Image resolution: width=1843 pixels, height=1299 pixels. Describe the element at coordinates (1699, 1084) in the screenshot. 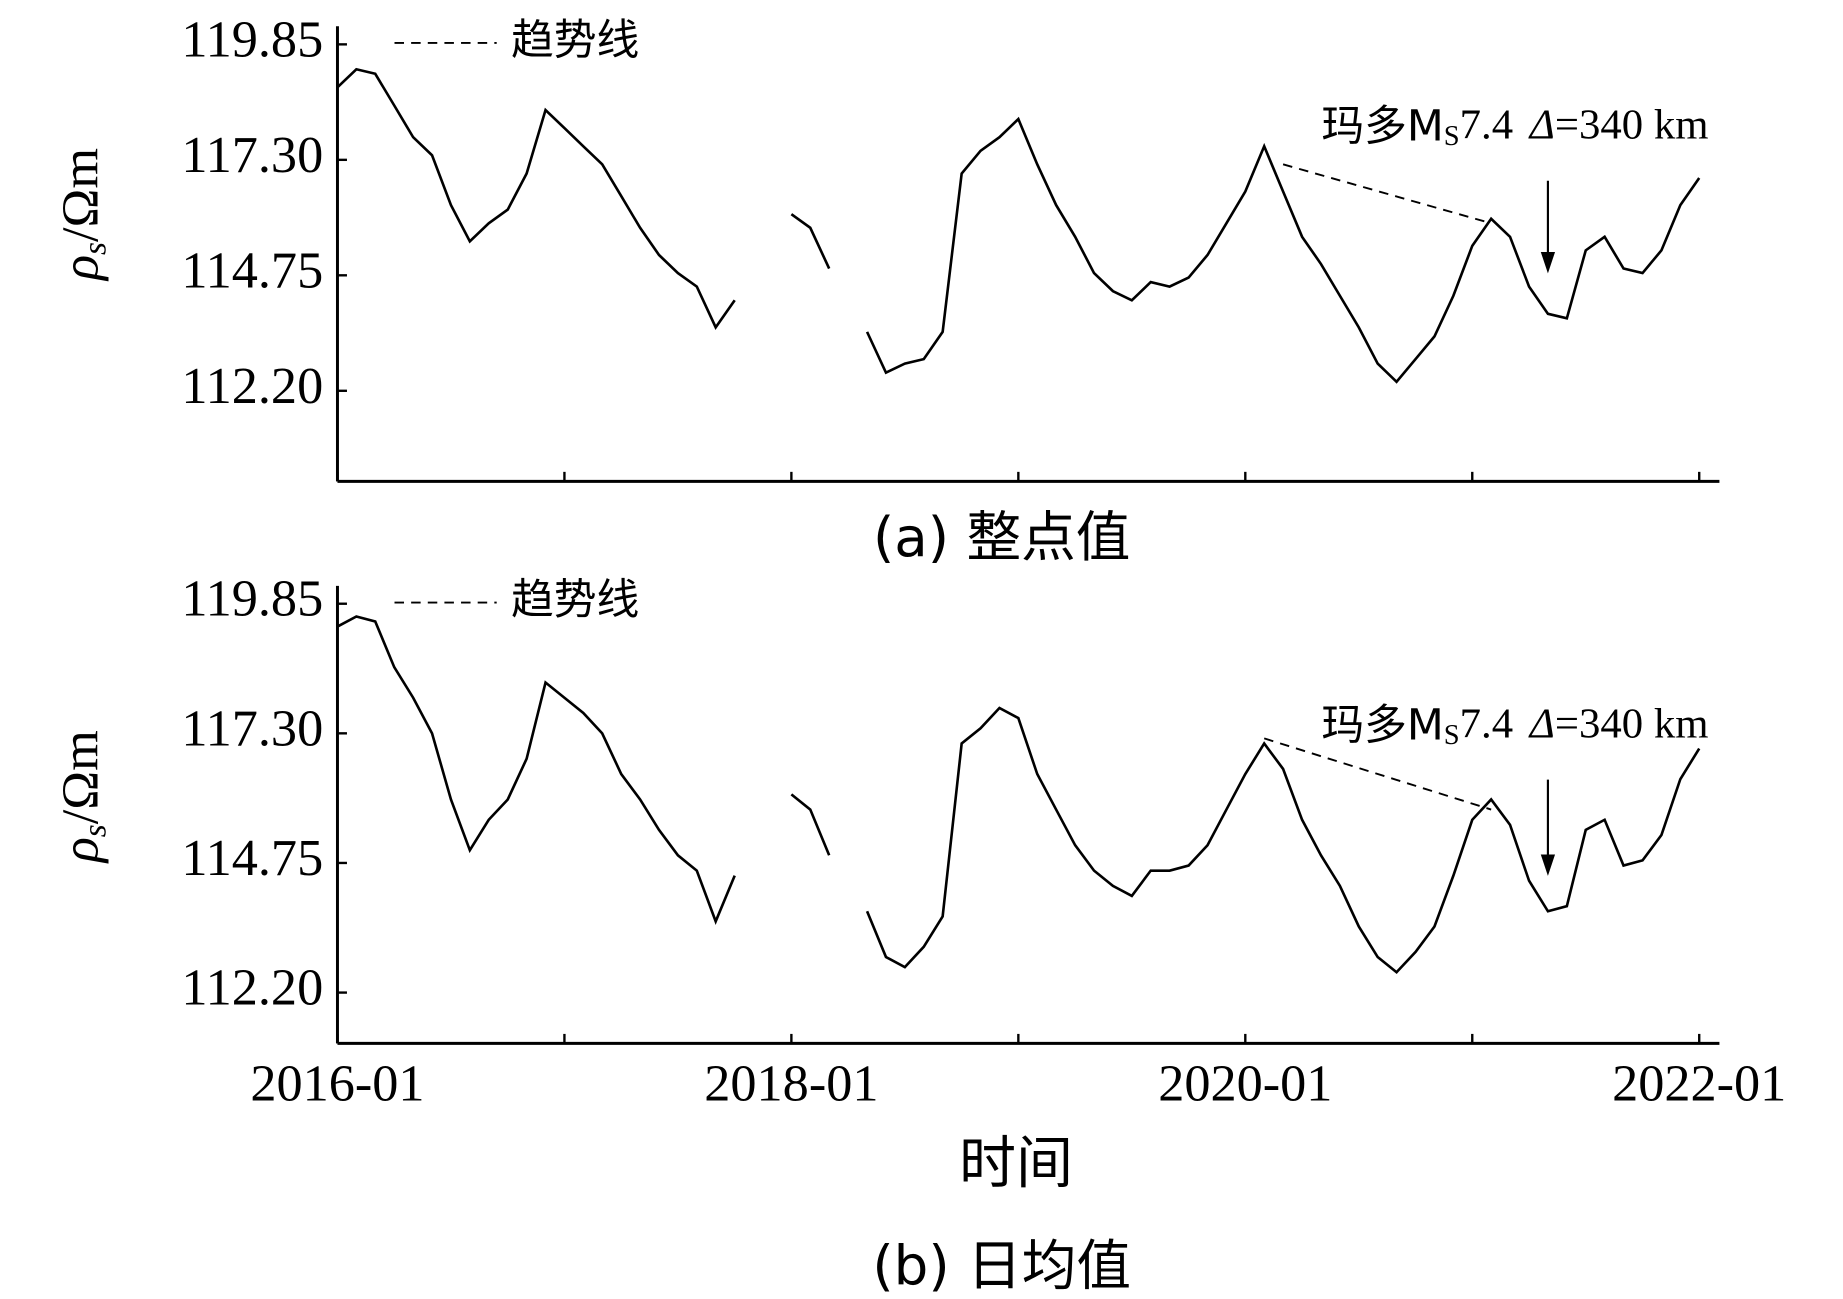

I see `x-tick-label: 2022-01` at that location.